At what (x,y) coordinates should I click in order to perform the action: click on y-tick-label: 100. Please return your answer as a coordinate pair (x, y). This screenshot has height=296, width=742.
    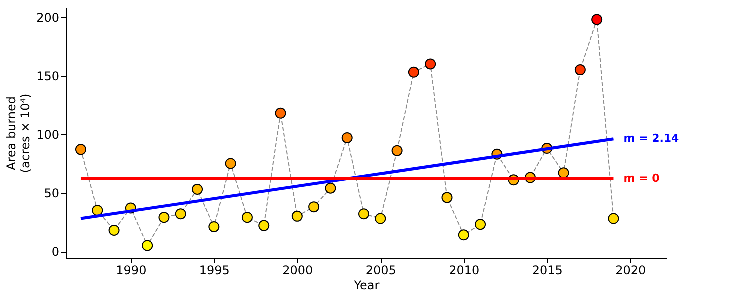
    Looking at the image, I should click on (48, 135).